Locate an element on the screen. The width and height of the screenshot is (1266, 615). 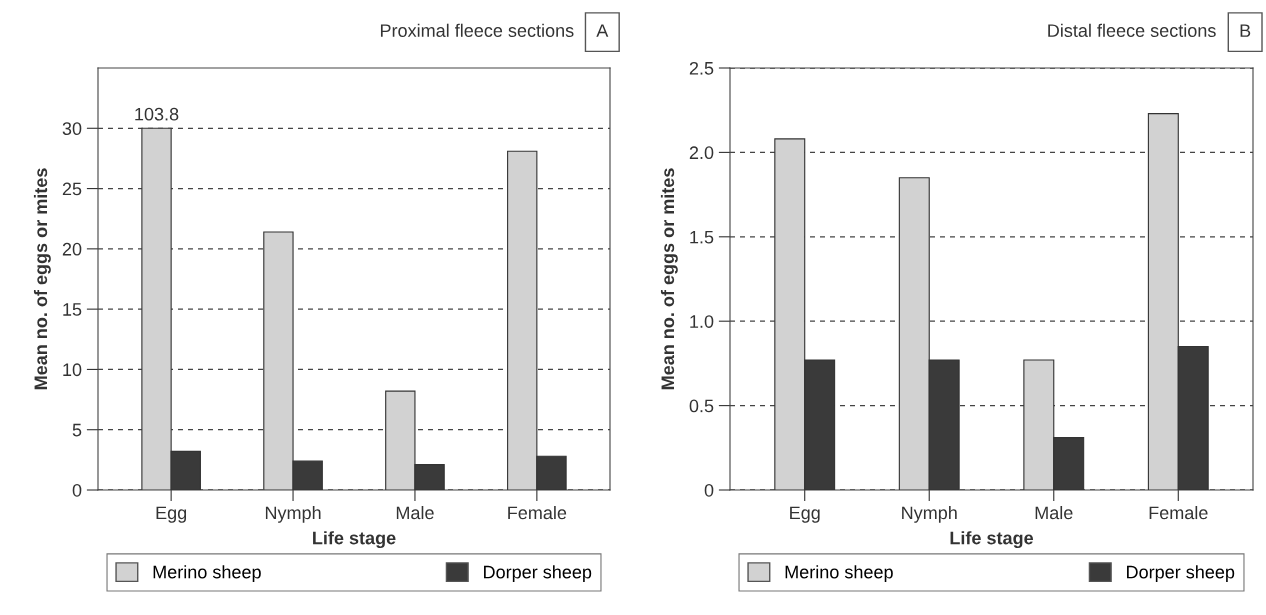
y-tick-label: 2.5 is located at coordinates (701, 68).